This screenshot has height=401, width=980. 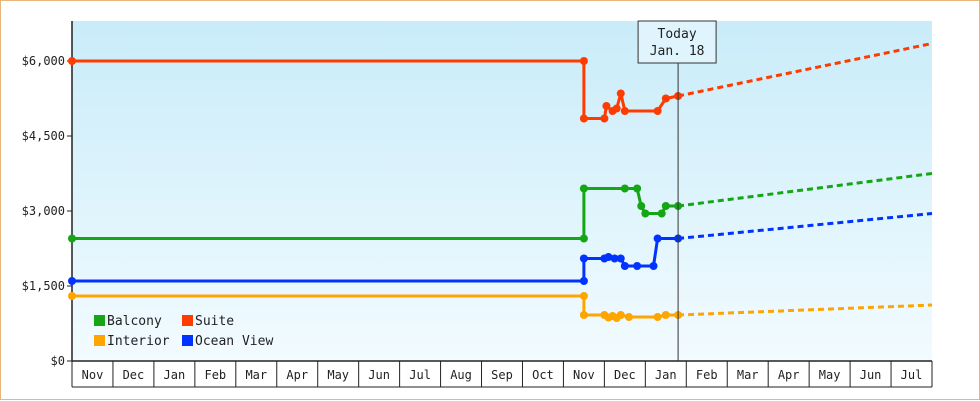 I want to click on legend-swatch-interior, so click(x=99, y=340).